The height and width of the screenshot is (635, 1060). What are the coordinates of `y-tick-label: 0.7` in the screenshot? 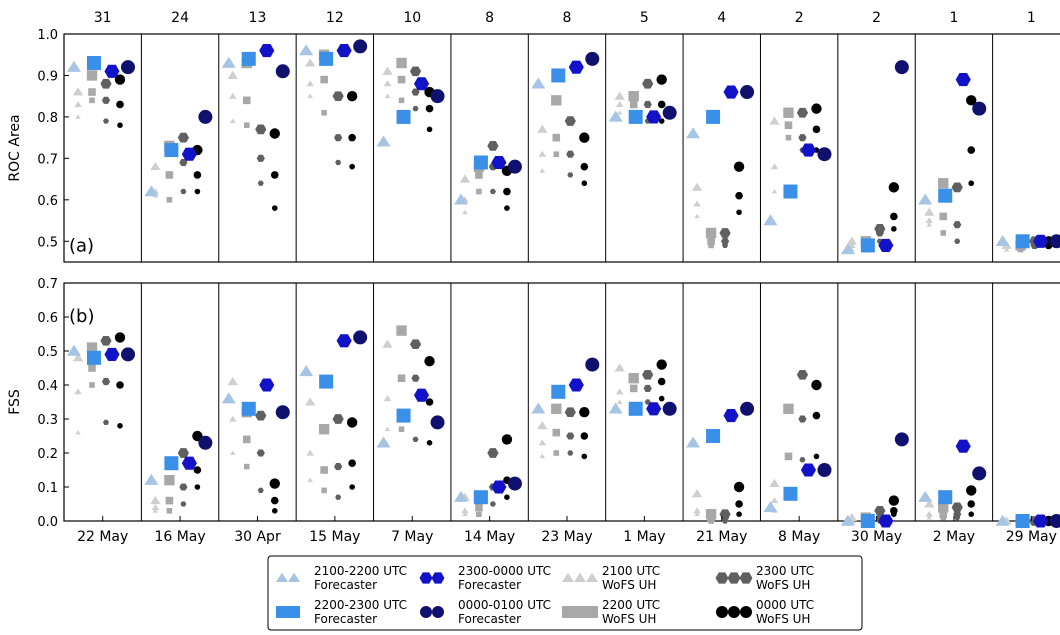 It's located at (47, 284).